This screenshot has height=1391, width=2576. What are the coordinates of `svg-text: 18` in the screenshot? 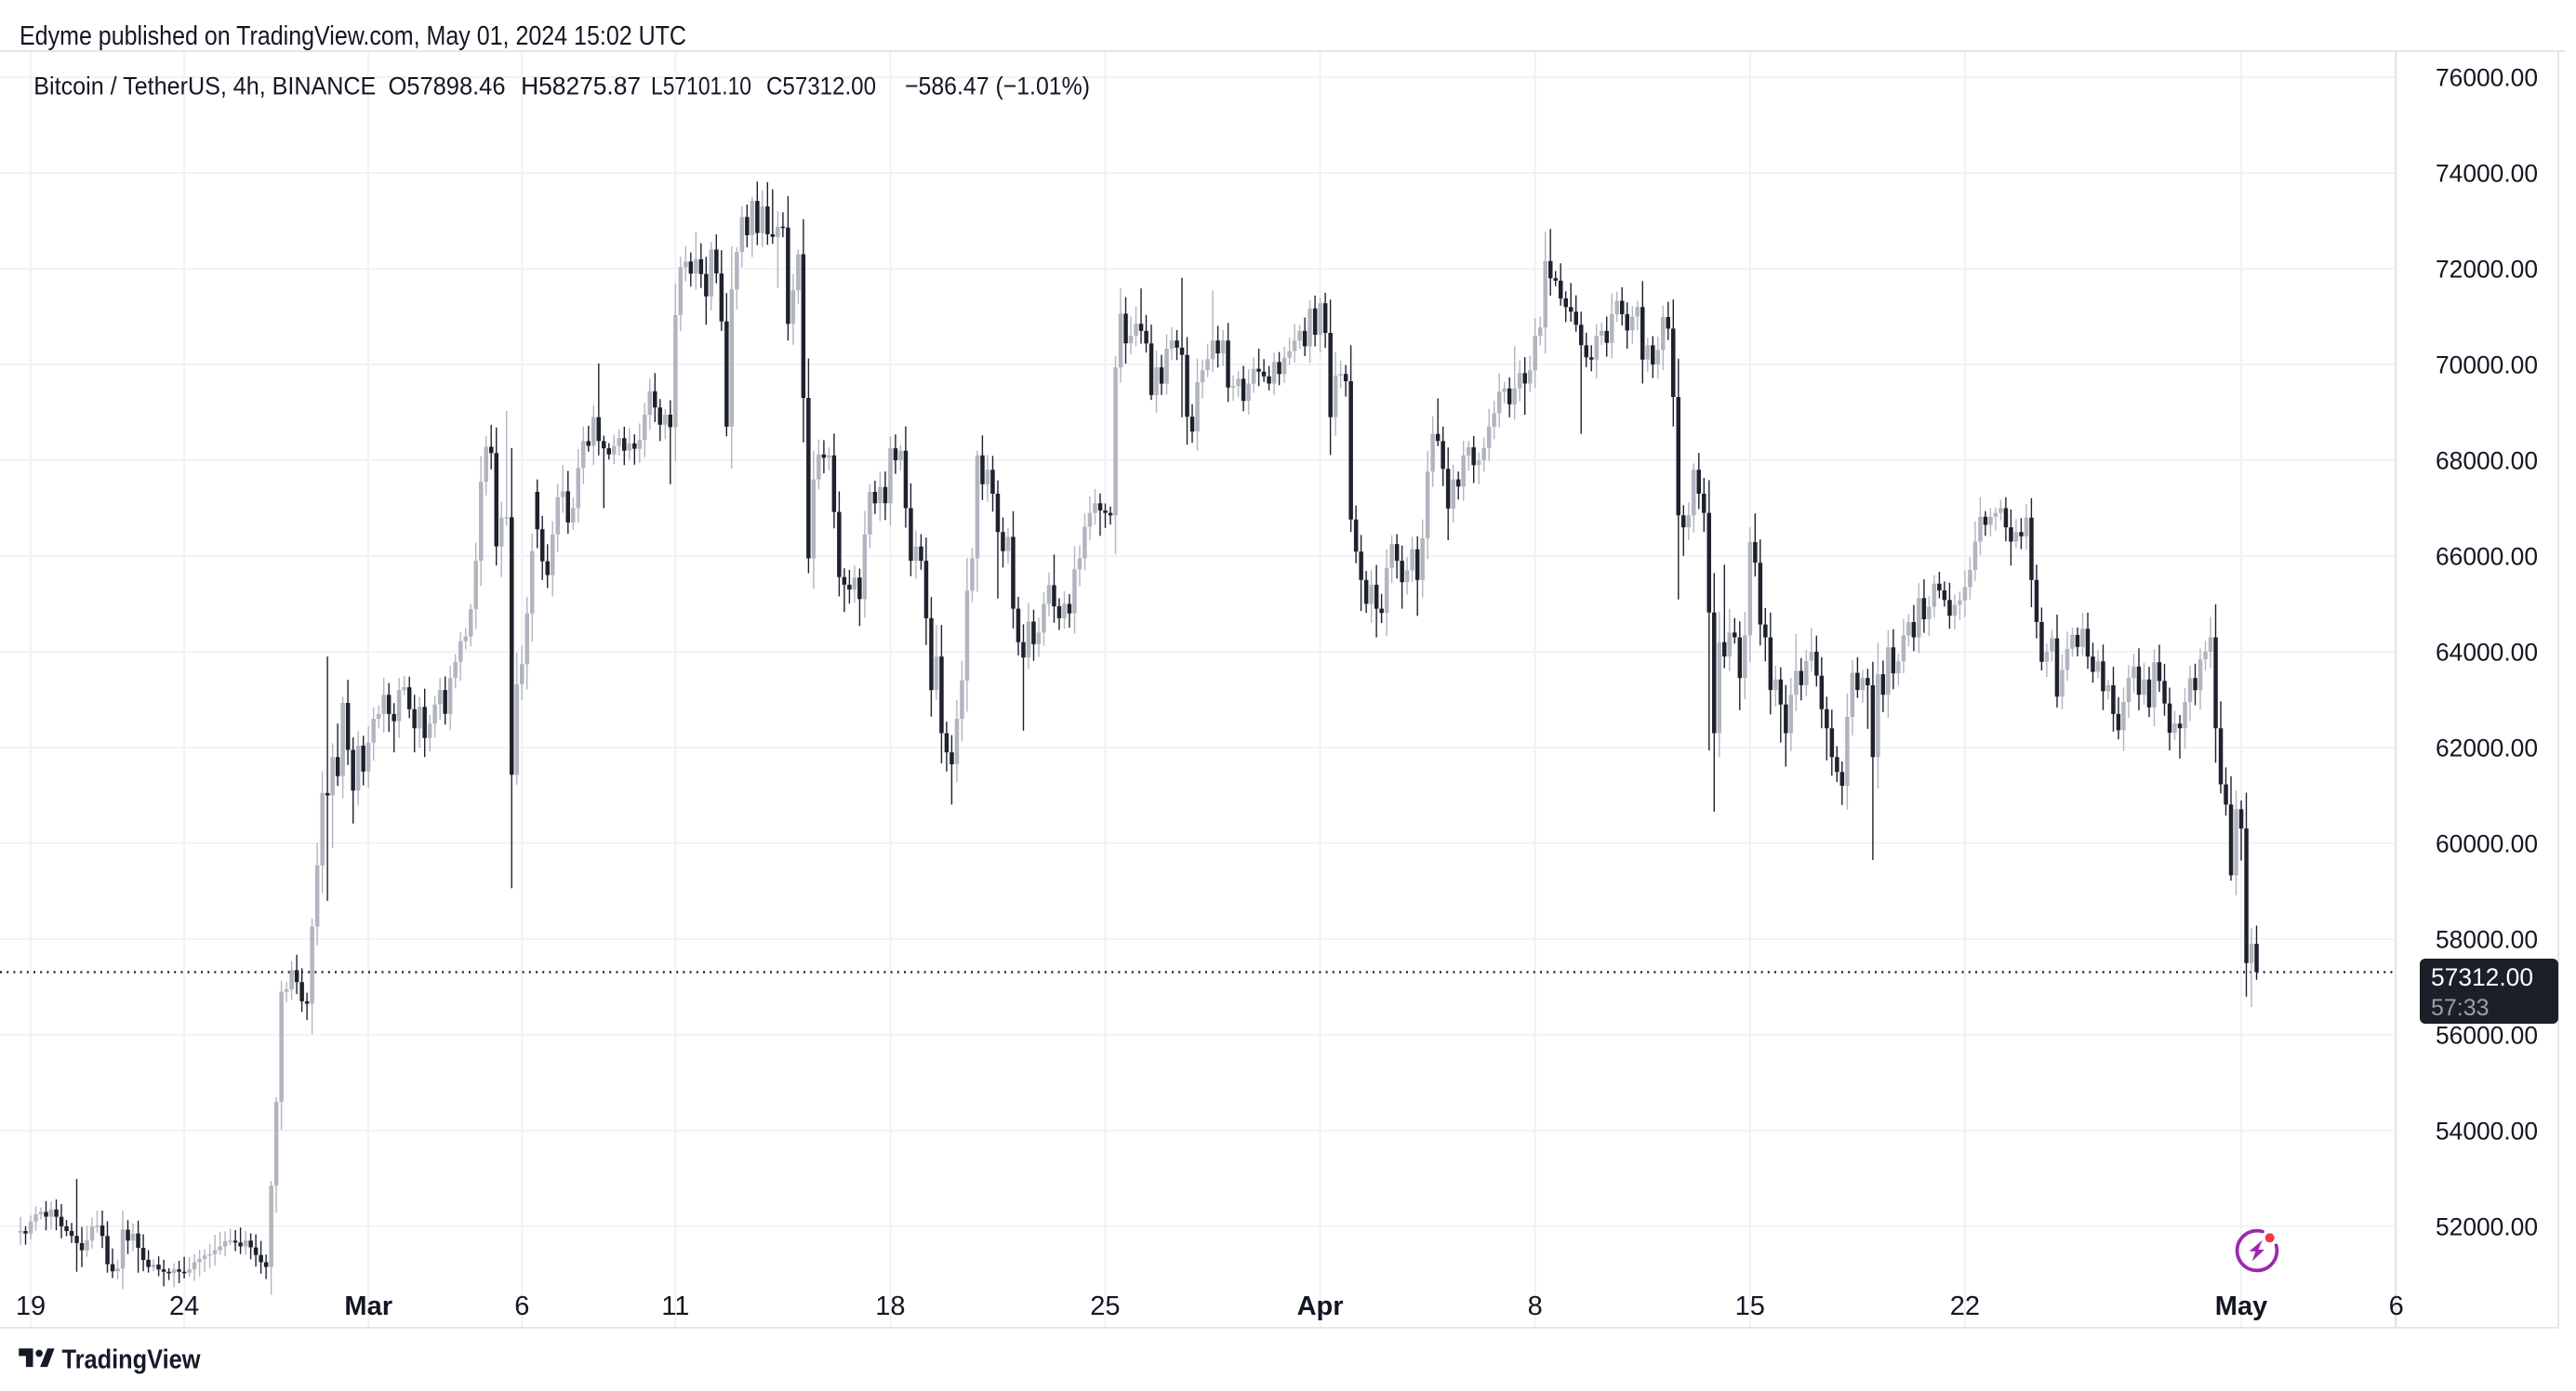 It's located at (890, 1306).